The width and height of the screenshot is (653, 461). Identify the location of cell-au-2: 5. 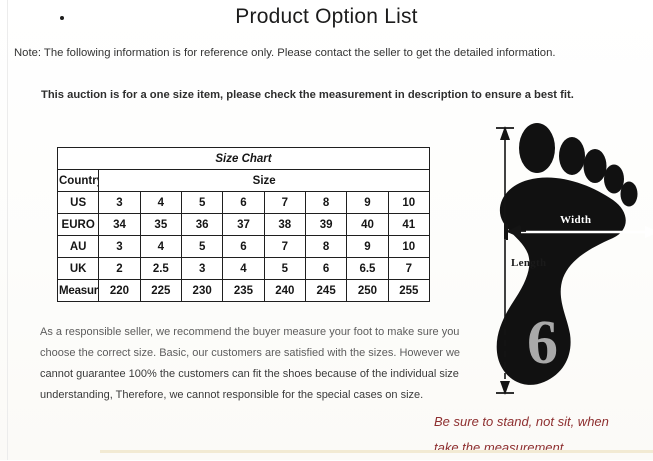
(202, 246).